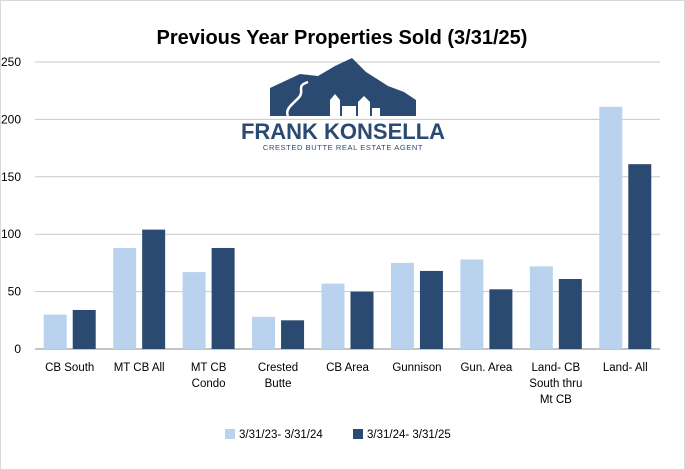 The image size is (685, 470). I want to click on x-tick-label: MT CB All, so click(139, 368).